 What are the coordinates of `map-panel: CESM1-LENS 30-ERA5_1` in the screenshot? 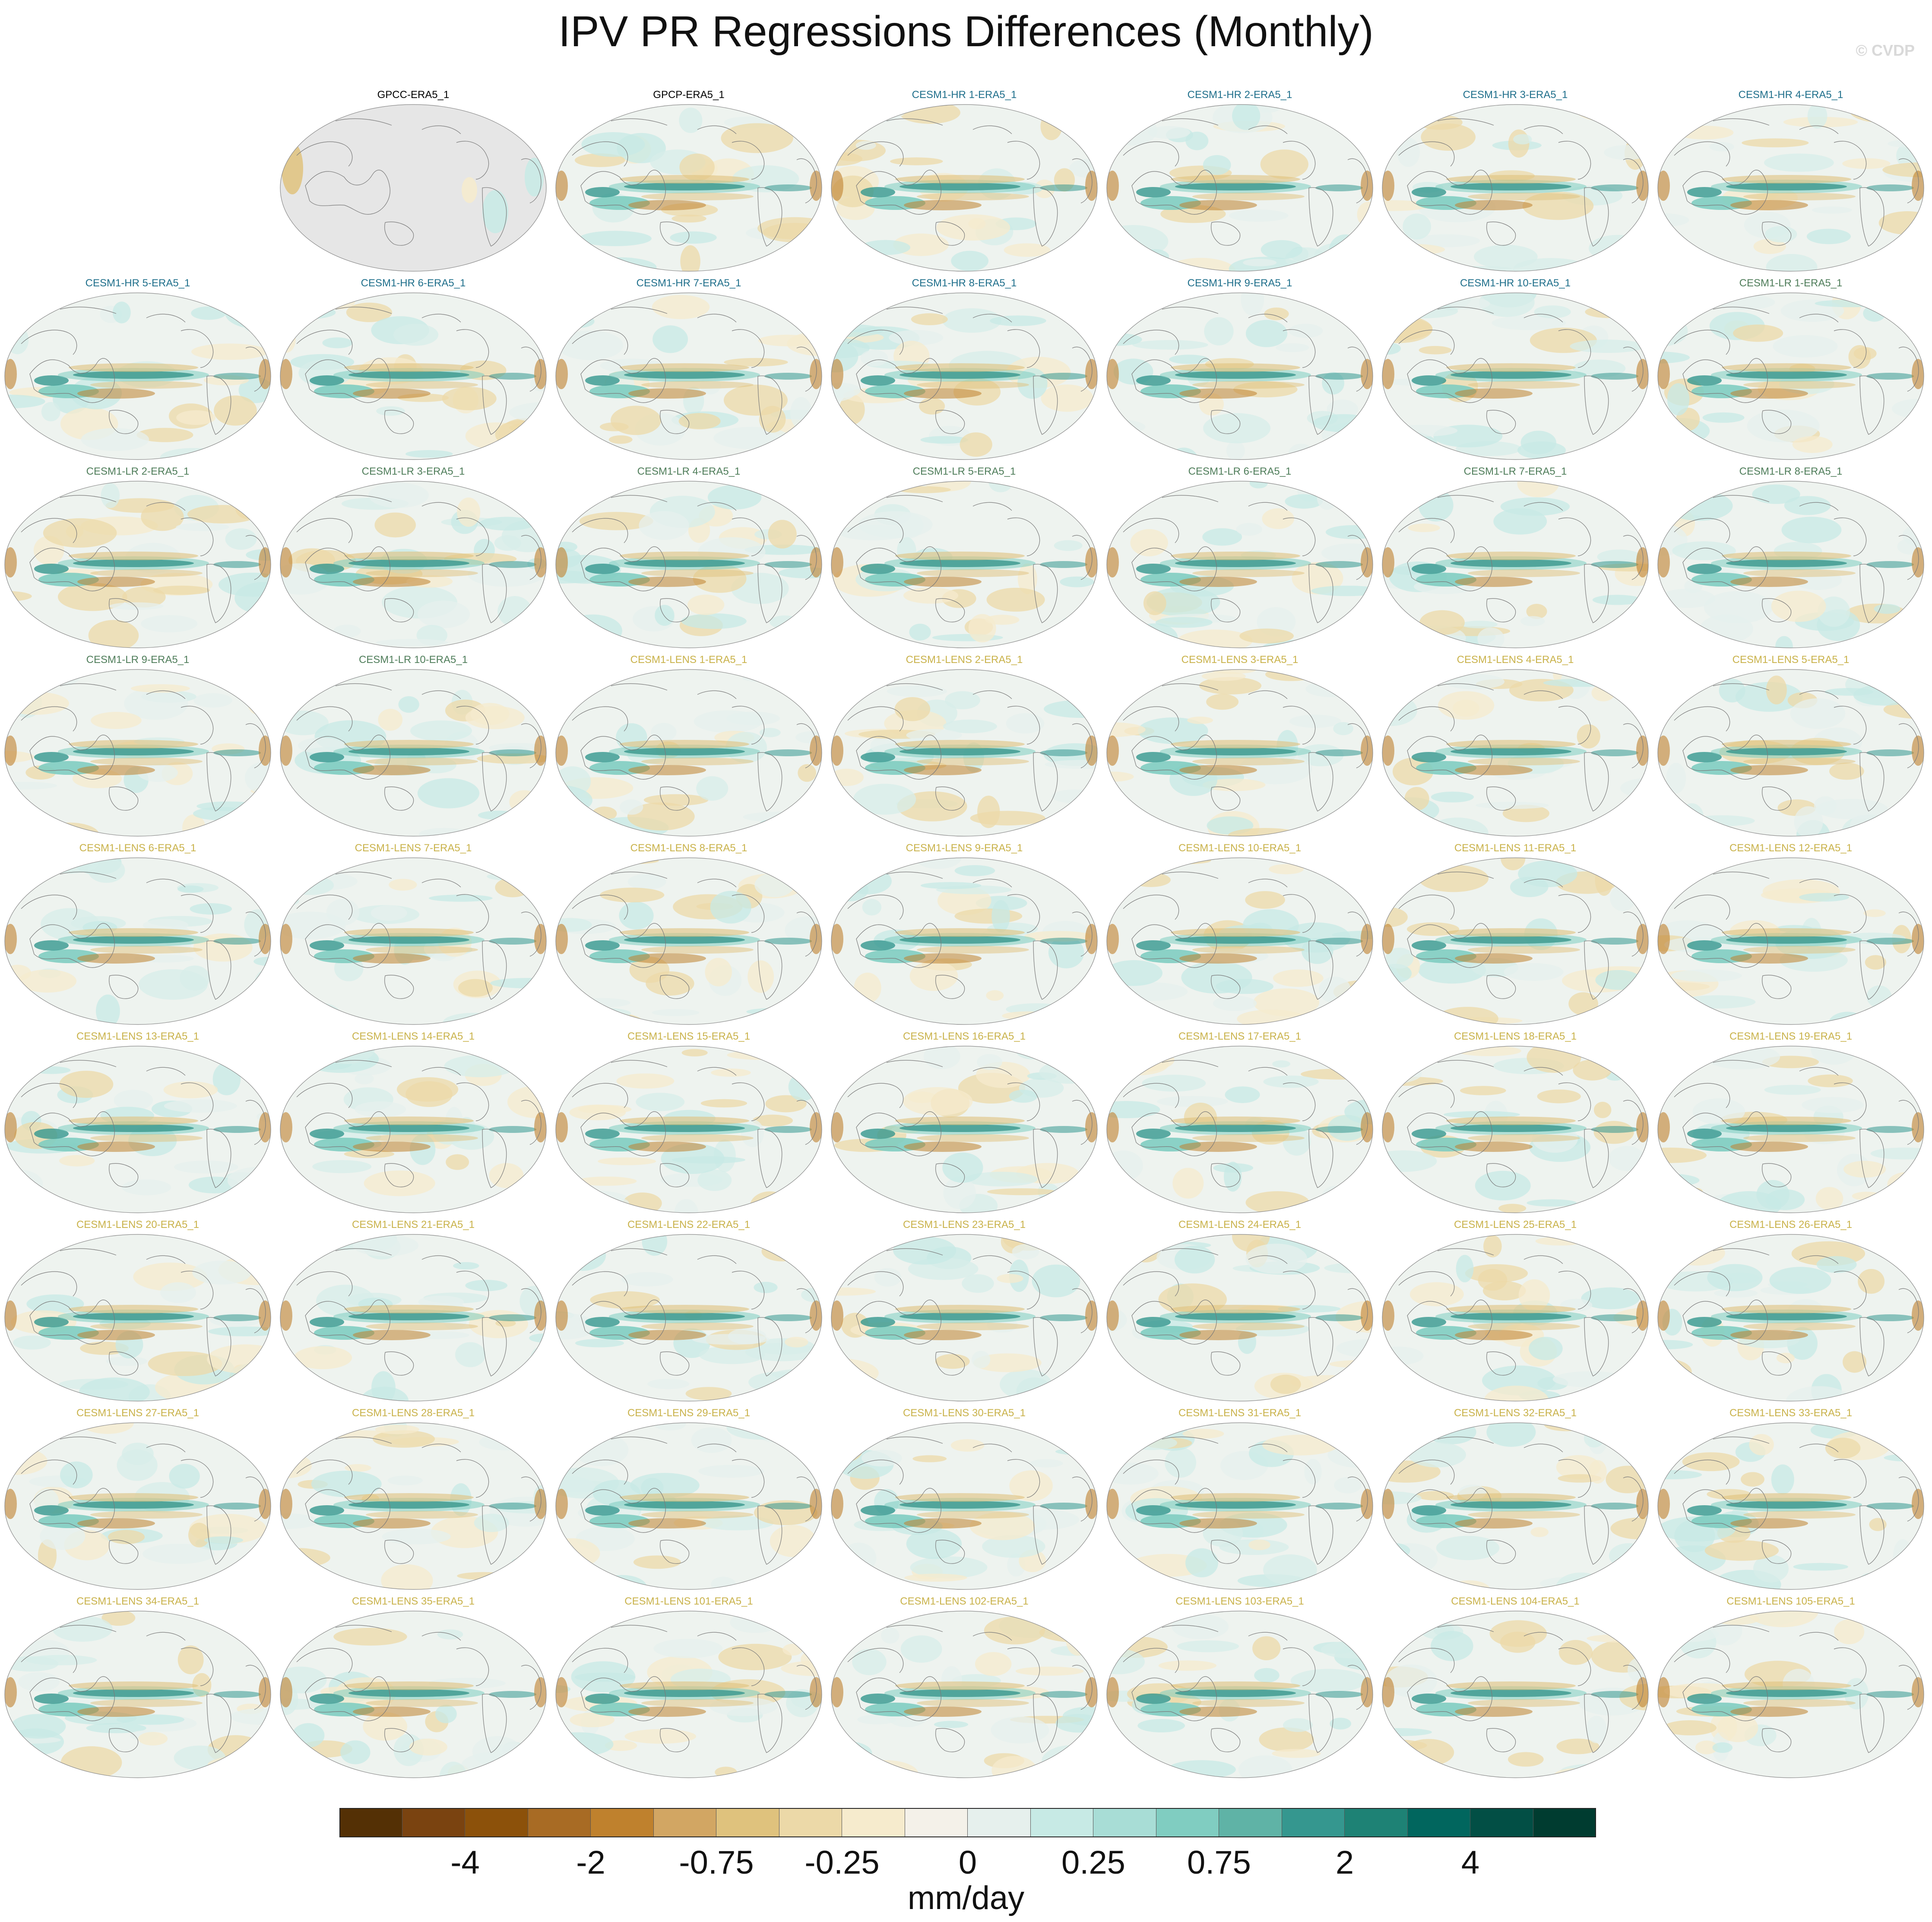 It's located at (964, 1499).